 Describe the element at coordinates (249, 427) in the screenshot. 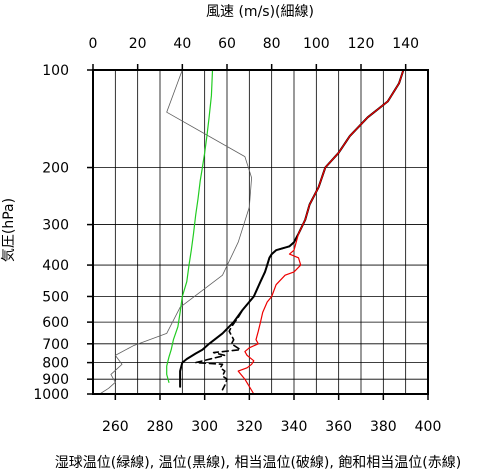

I see `bottom-tick-label-320: 320` at that location.